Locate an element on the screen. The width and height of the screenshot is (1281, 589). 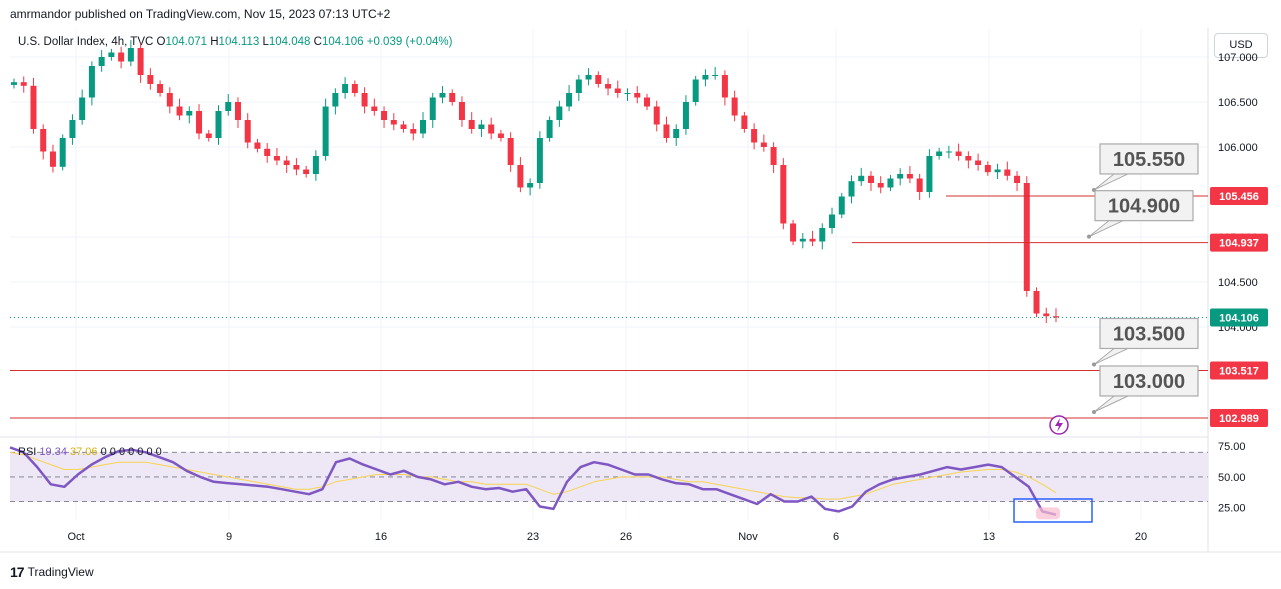
level-price-tag-label: 103.517 is located at coordinates (1239, 371).